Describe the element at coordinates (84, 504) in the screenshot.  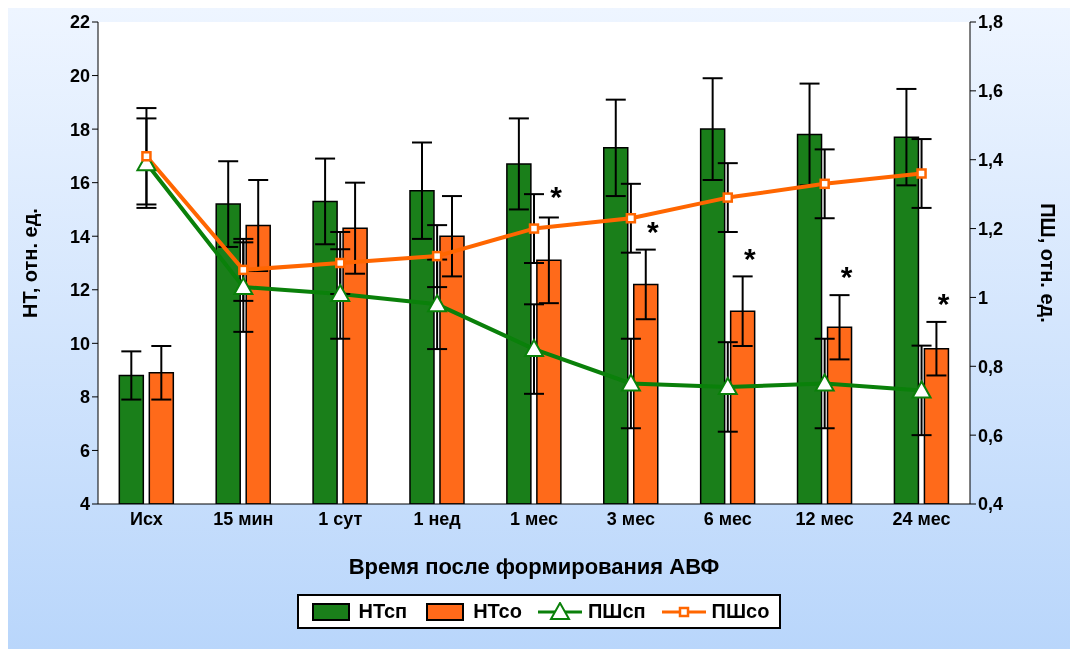
I see `y-tick-label: 4` at that location.